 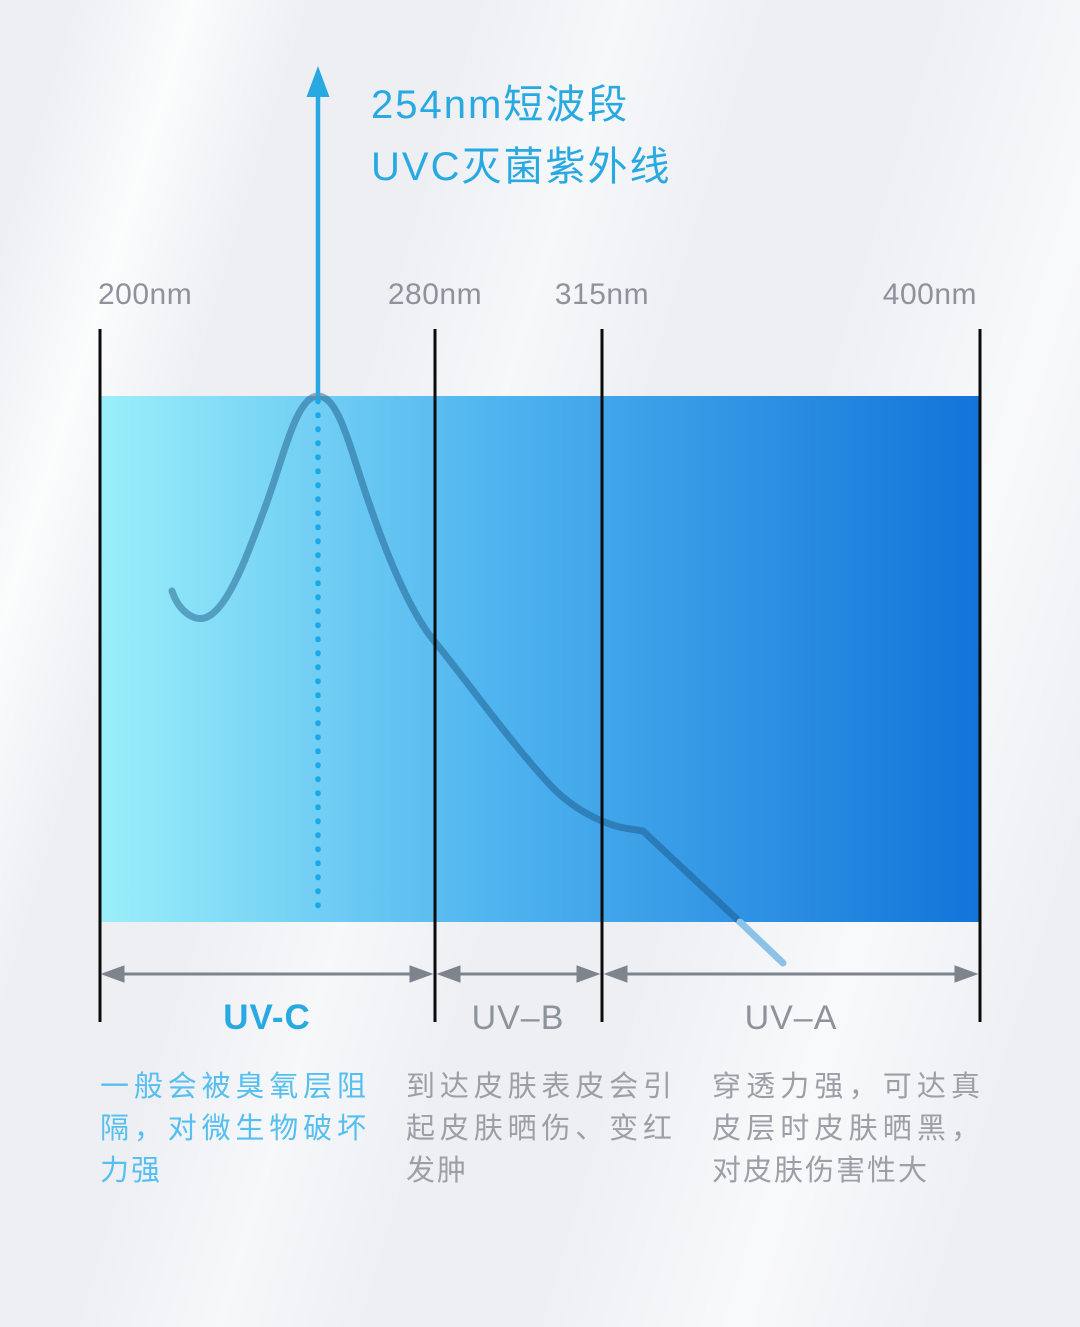 I want to click on uvc-band-label: UV-C, so click(x=267, y=1017).